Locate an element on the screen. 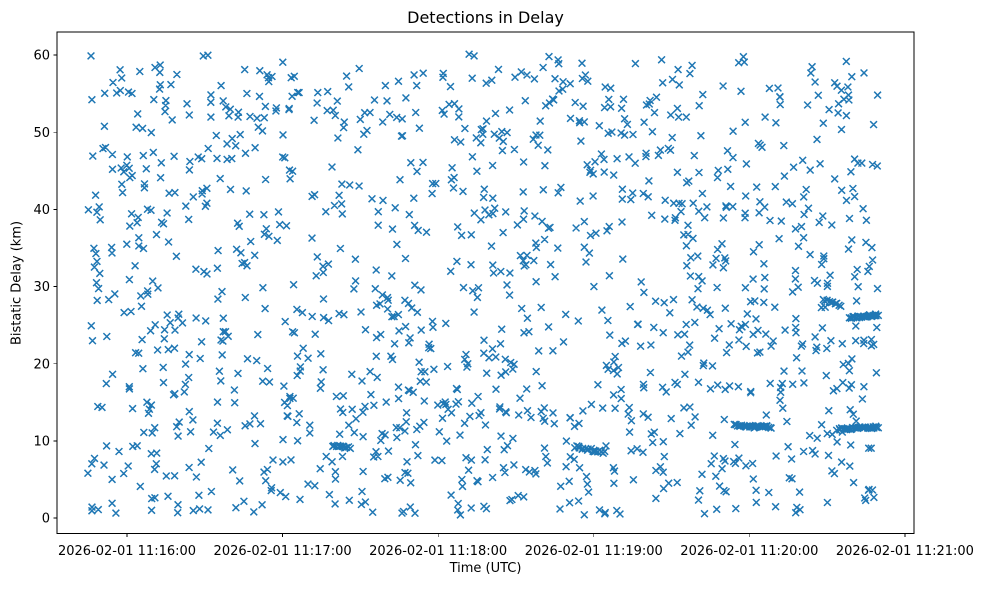 Image resolution: width=989 pixels, height=590 pixels. x-axis-label: Time (UTC) is located at coordinates (485, 568).